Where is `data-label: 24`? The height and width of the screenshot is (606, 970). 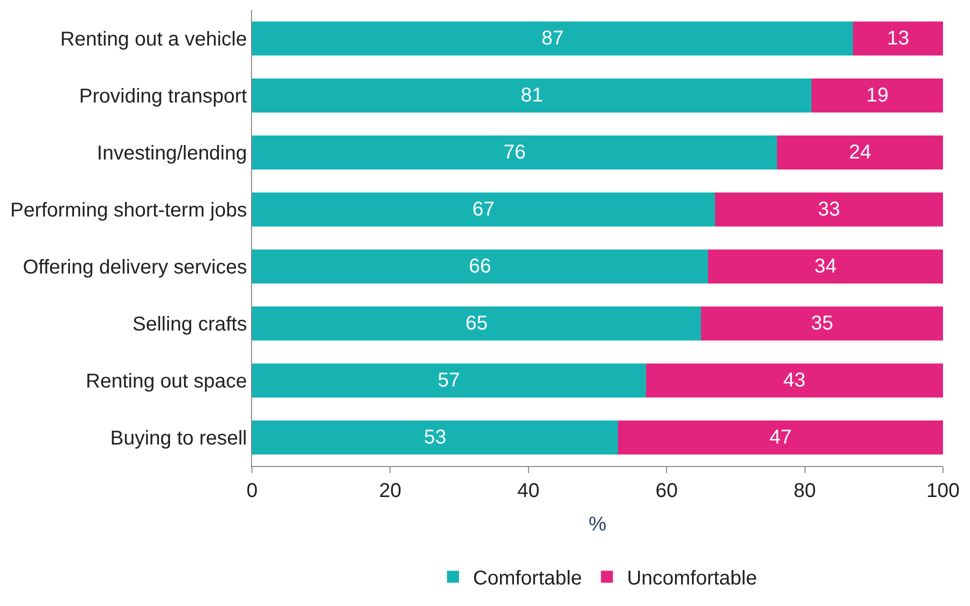
data-label: 24 is located at coordinates (860, 153).